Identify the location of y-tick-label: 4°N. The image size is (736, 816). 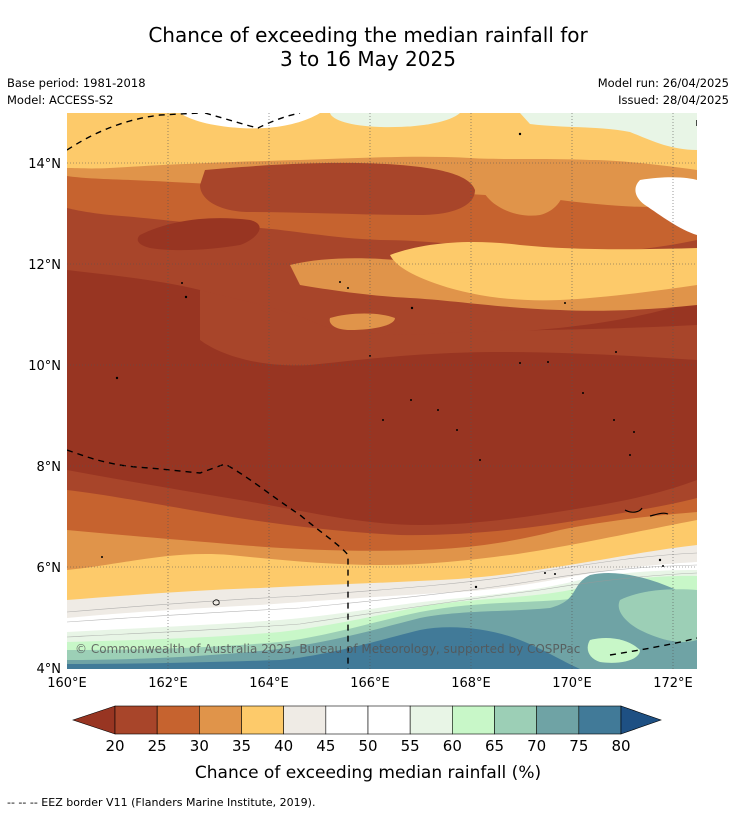
(49, 669).